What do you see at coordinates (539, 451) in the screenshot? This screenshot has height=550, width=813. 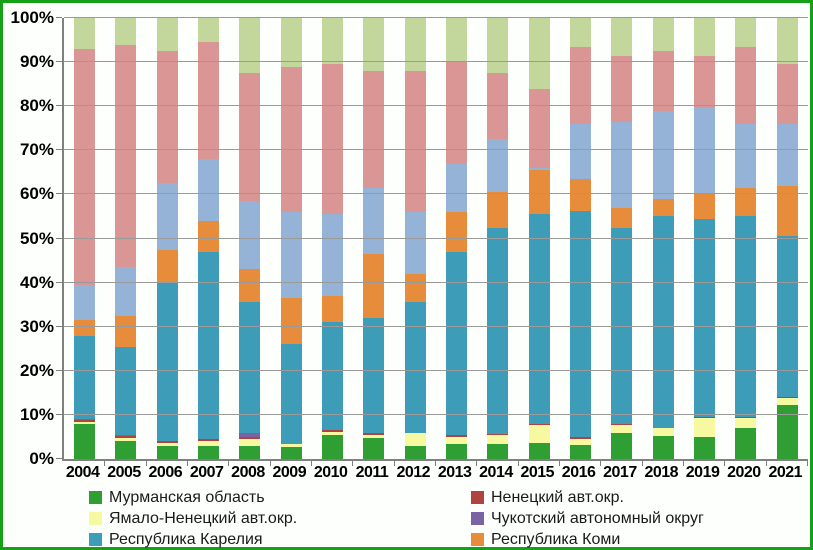 I see `segment-Мурманская область-2015` at bounding box center [539, 451].